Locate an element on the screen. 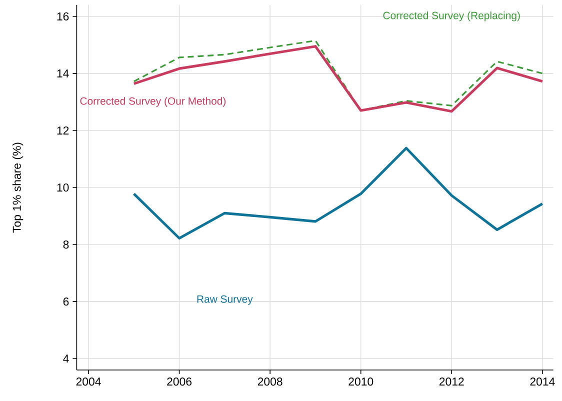 This screenshot has height=401, width=562. x-tick-label: 2004 is located at coordinates (88, 382).